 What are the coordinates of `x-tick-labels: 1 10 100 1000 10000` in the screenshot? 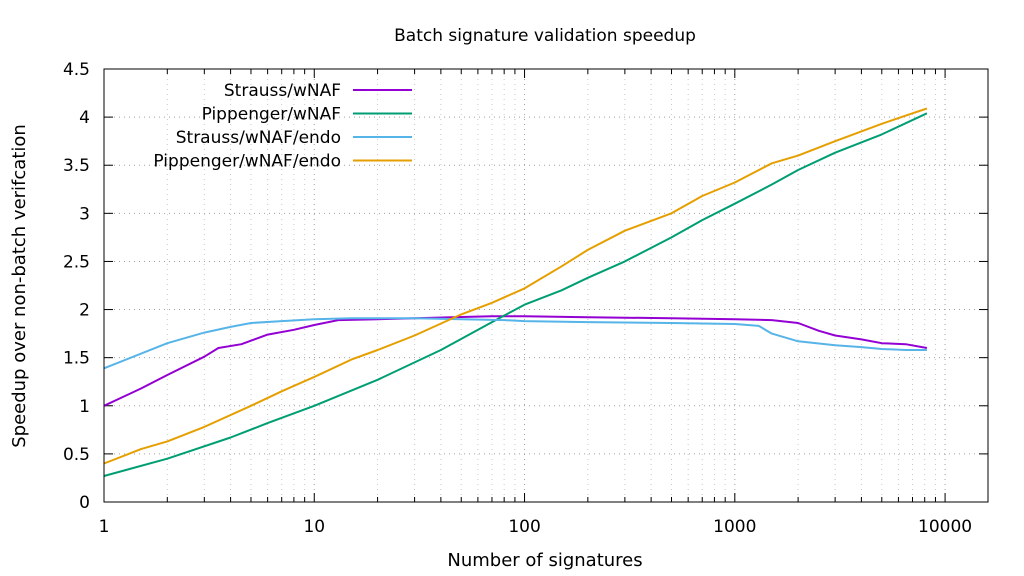 It's located at (536, 527).